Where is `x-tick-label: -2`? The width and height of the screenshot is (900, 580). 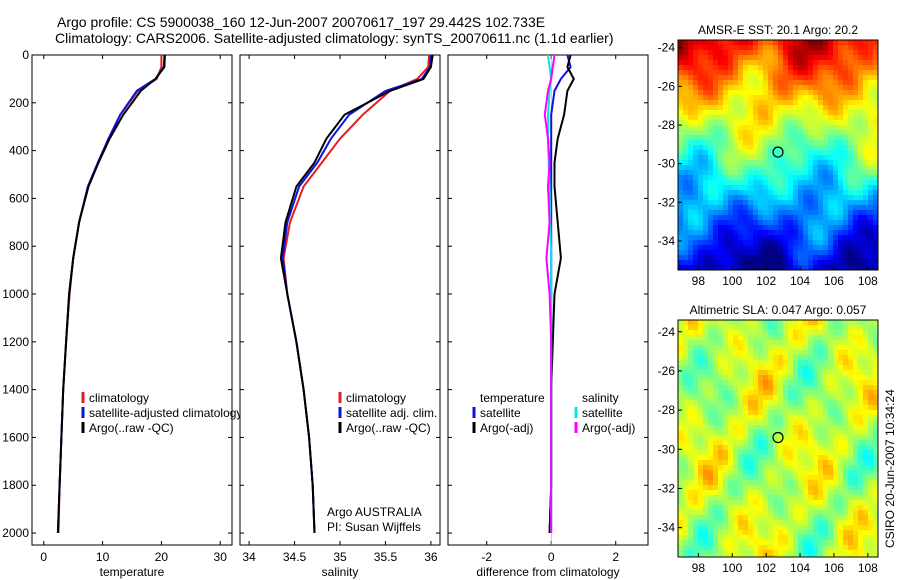 x-tick-label: -2 is located at coordinates (486, 557).